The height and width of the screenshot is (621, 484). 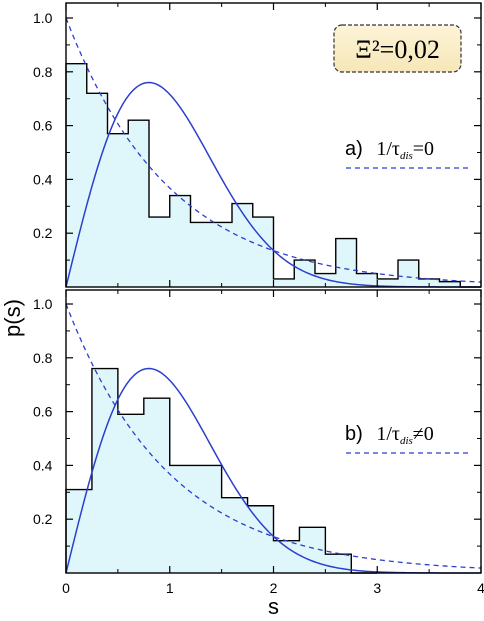 I want to click on legend-b: b) 1/τdis≠0, so click(x=407, y=438).